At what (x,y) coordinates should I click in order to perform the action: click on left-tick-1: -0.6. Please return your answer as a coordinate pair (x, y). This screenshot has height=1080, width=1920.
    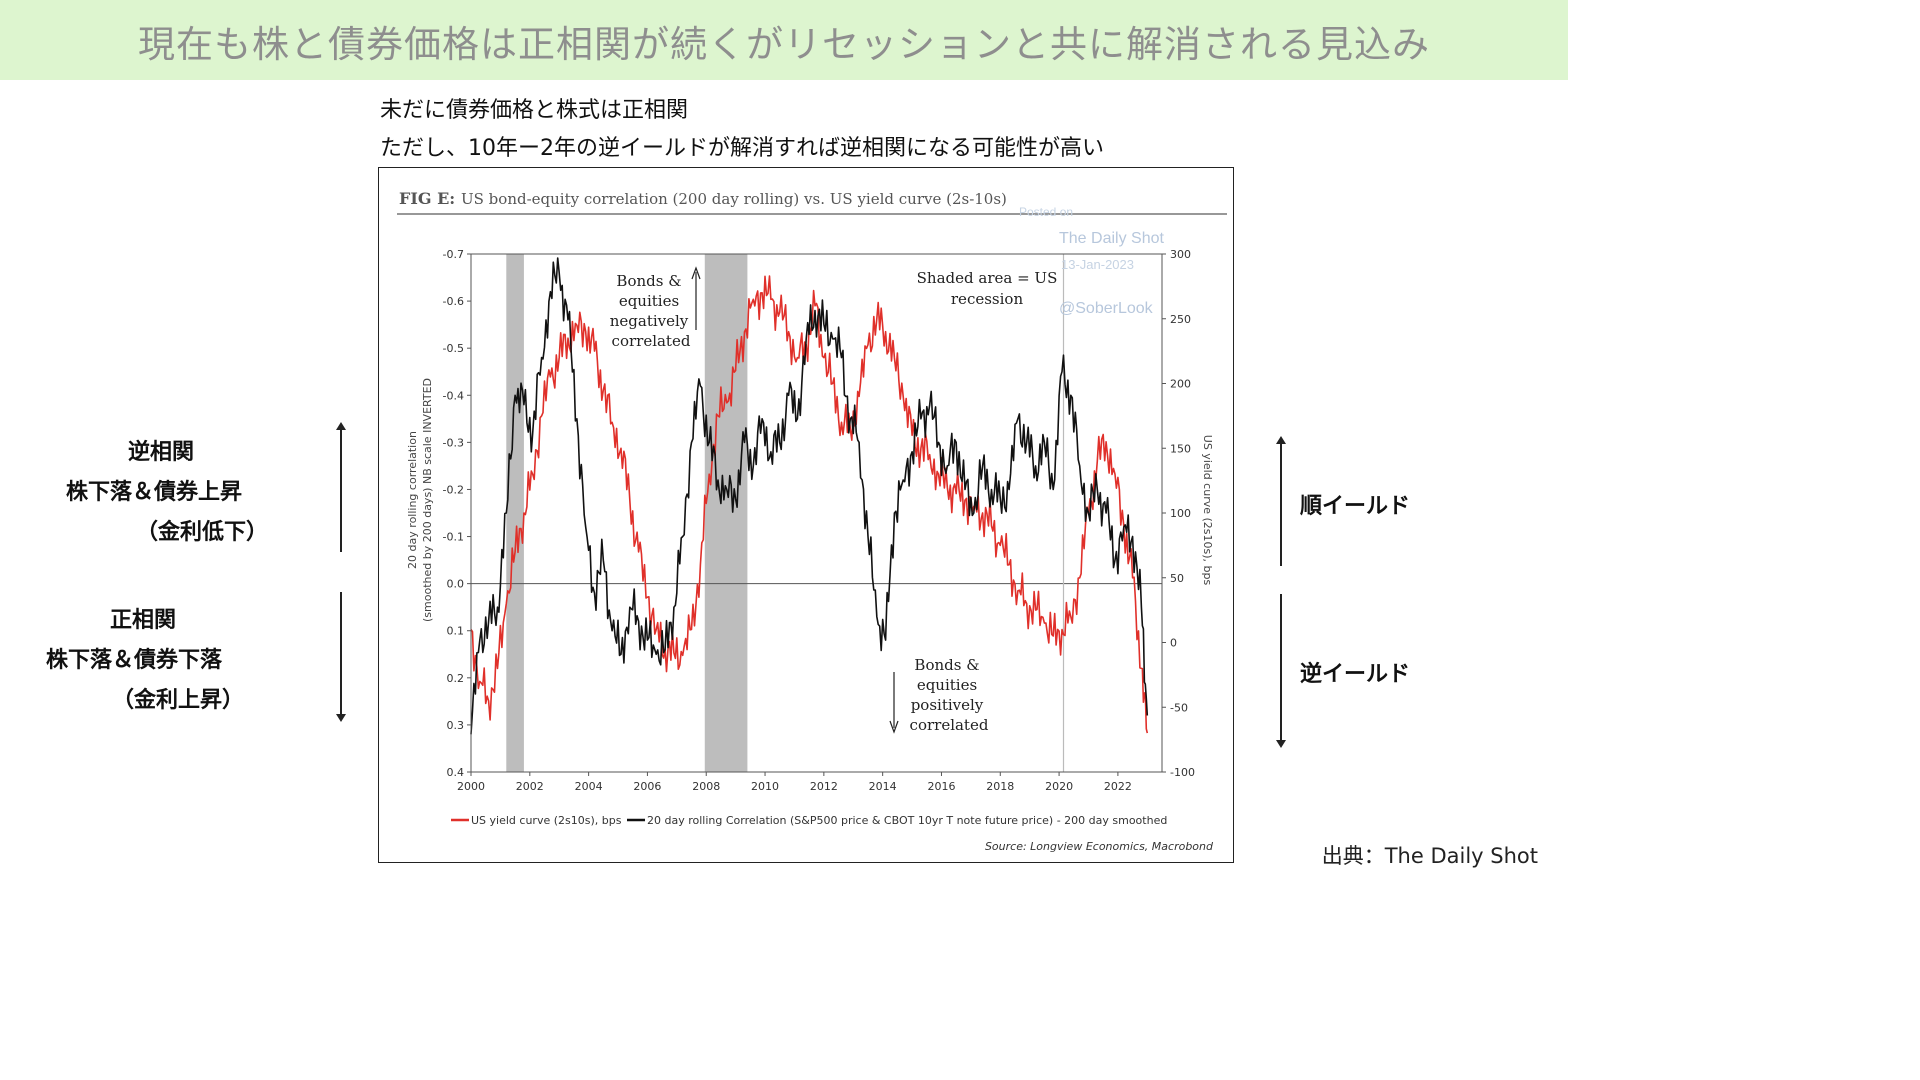
    Looking at the image, I should click on (453, 301).